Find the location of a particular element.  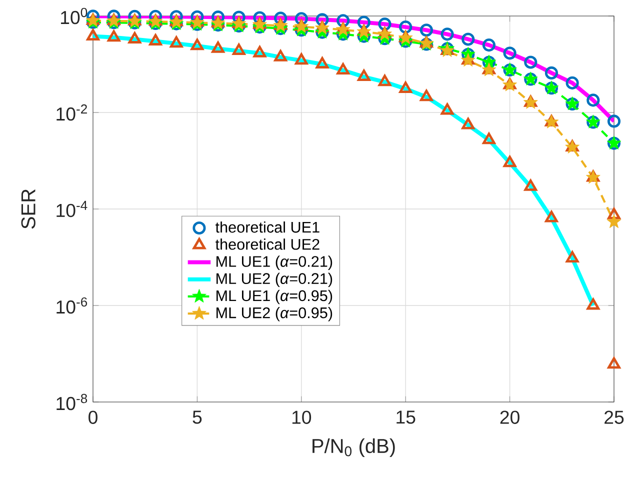

legend-label: theoretical UE1 is located at coordinates (267, 227).